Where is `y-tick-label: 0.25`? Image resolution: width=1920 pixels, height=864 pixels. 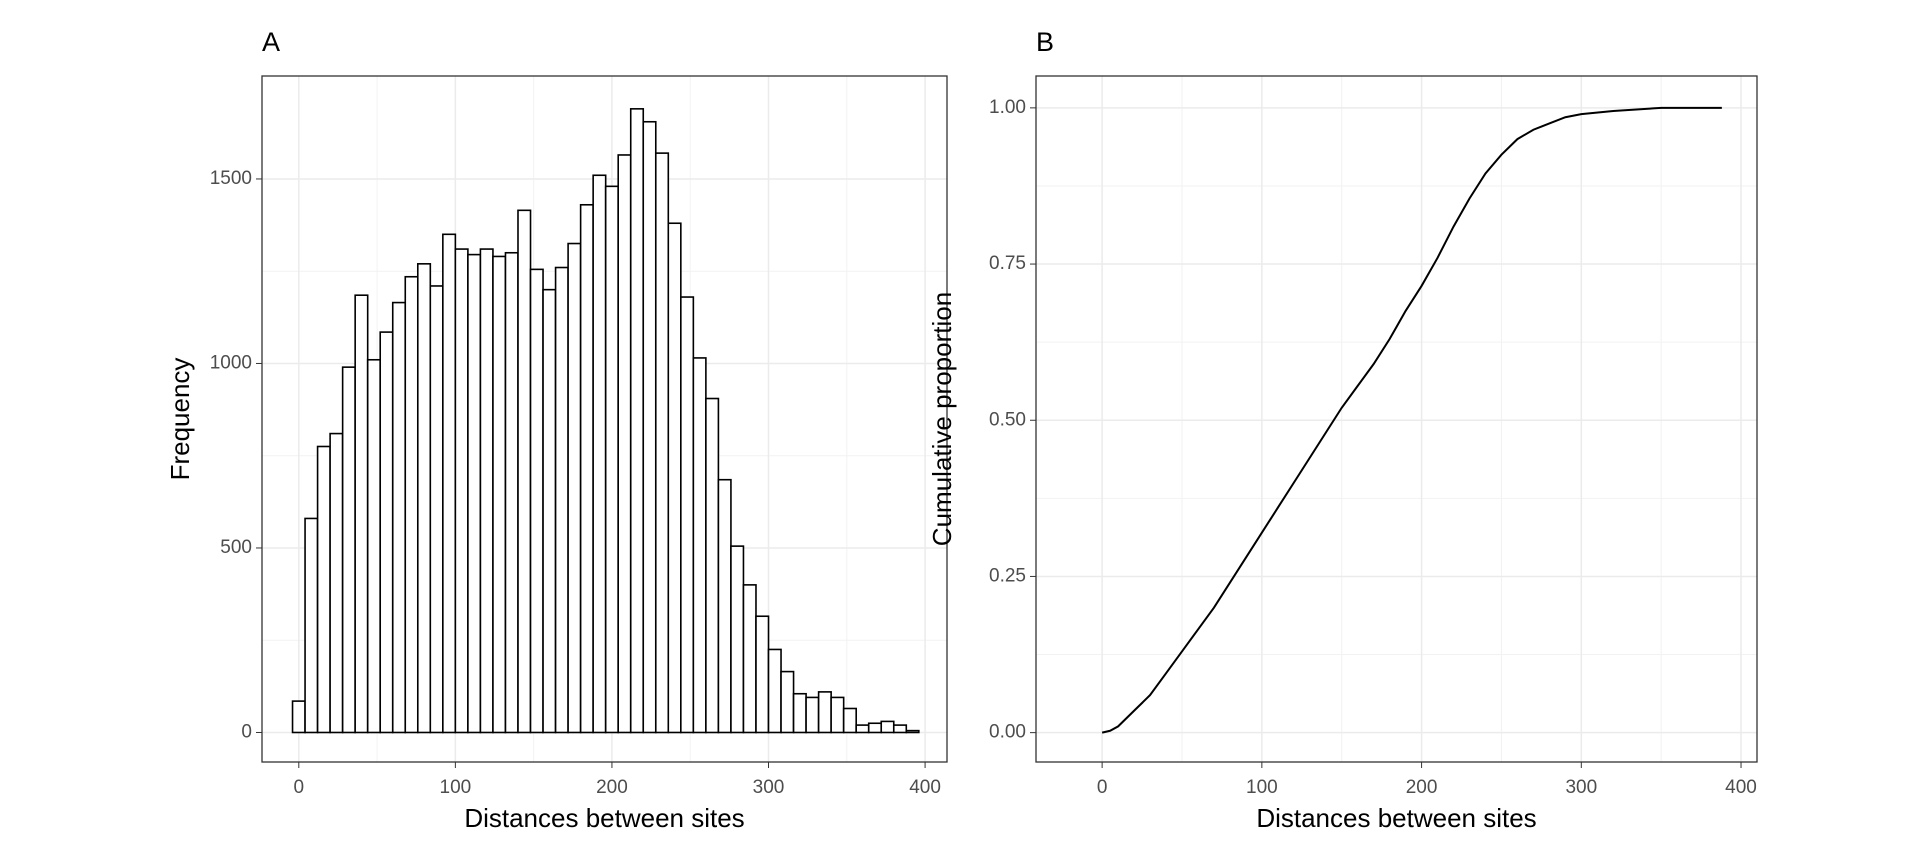
y-tick-label: 0.25 is located at coordinates (1007, 575).